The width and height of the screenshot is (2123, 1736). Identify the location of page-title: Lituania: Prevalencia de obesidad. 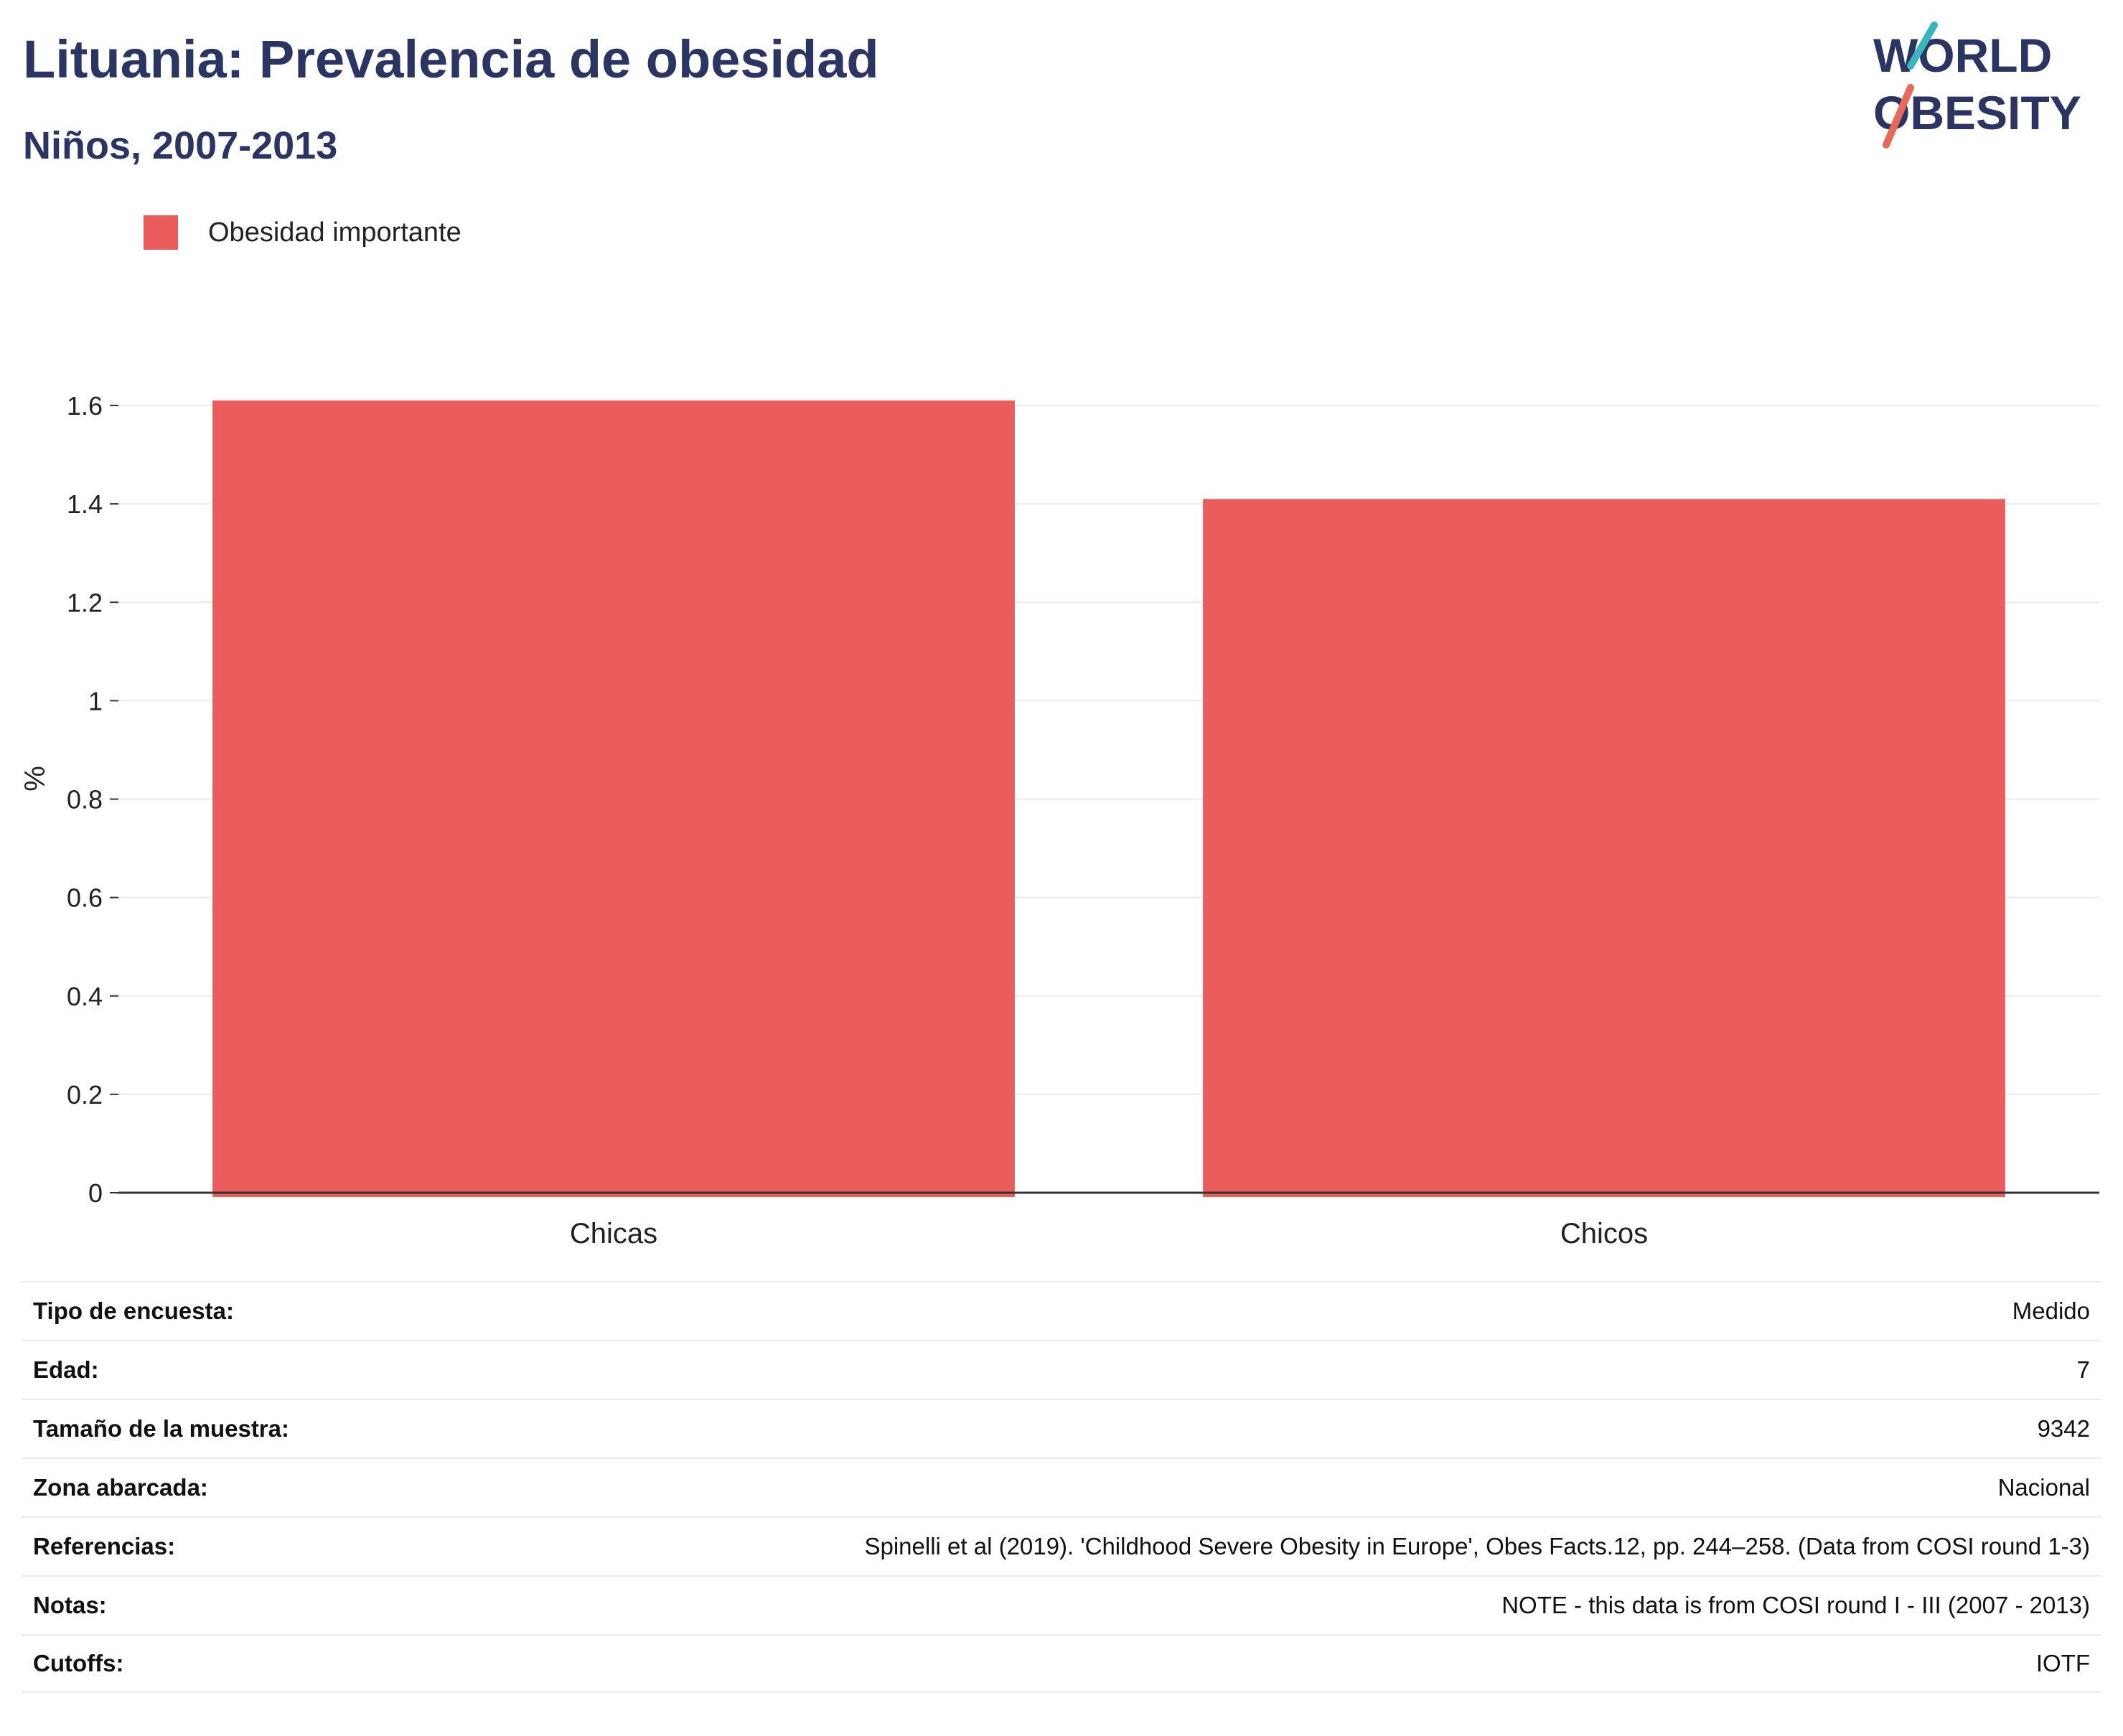
(451, 59).